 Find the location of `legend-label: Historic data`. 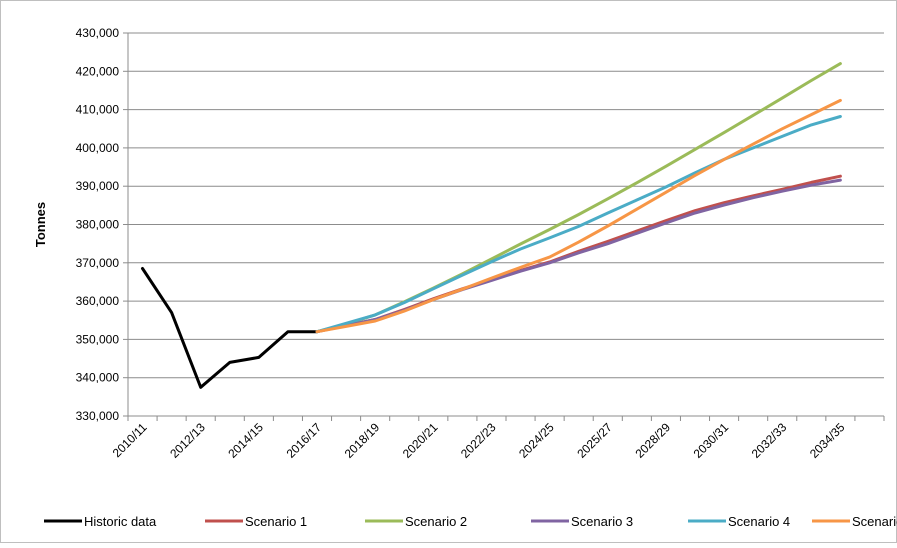

legend-label: Historic data is located at coordinates (120, 521).